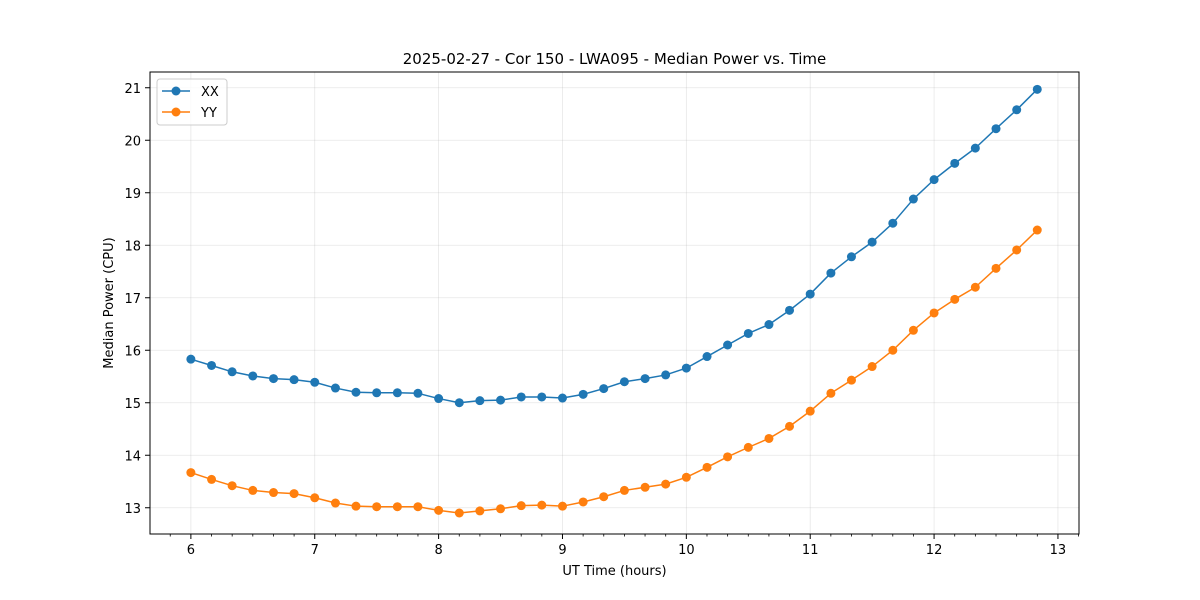 The height and width of the screenshot is (600, 1200). What do you see at coordinates (315, 550) in the screenshot?
I see `x-tick-label: 7` at bounding box center [315, 550].